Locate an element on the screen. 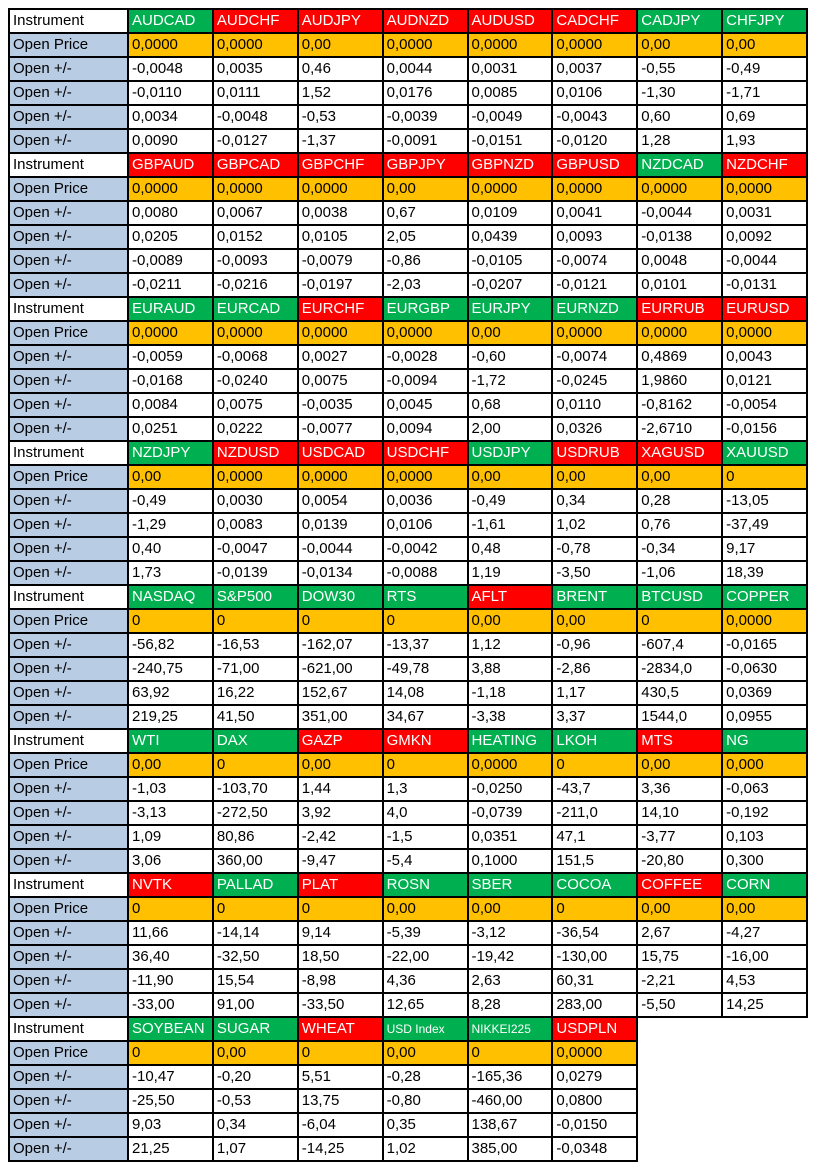 The height and width of the screenshot is (1172, 814). open-change-cell: 9,14 is located at coordinates (340, 933).